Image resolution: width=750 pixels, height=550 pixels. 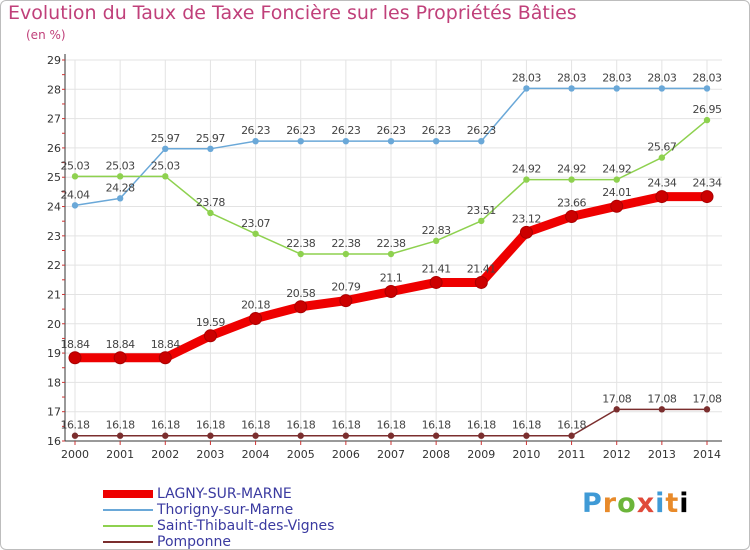 I want to click on data-label: 23.07, so click(x=255, y=223).